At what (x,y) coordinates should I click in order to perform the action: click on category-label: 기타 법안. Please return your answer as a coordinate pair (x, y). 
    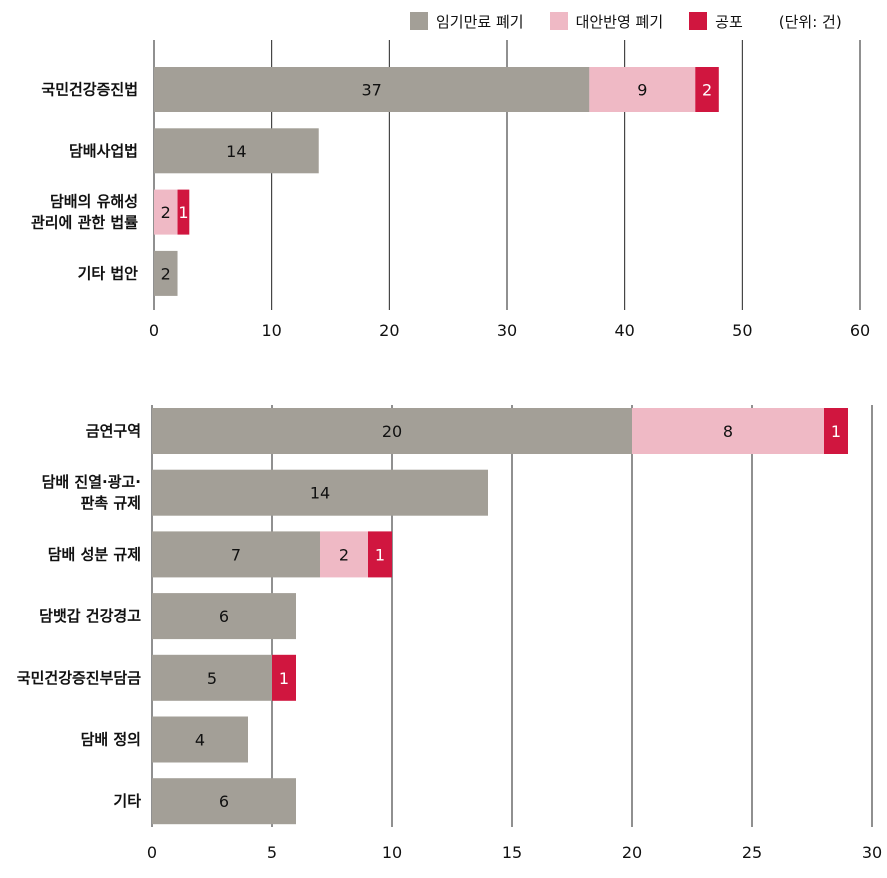
    Looking at the image, I should click on (108, 273).